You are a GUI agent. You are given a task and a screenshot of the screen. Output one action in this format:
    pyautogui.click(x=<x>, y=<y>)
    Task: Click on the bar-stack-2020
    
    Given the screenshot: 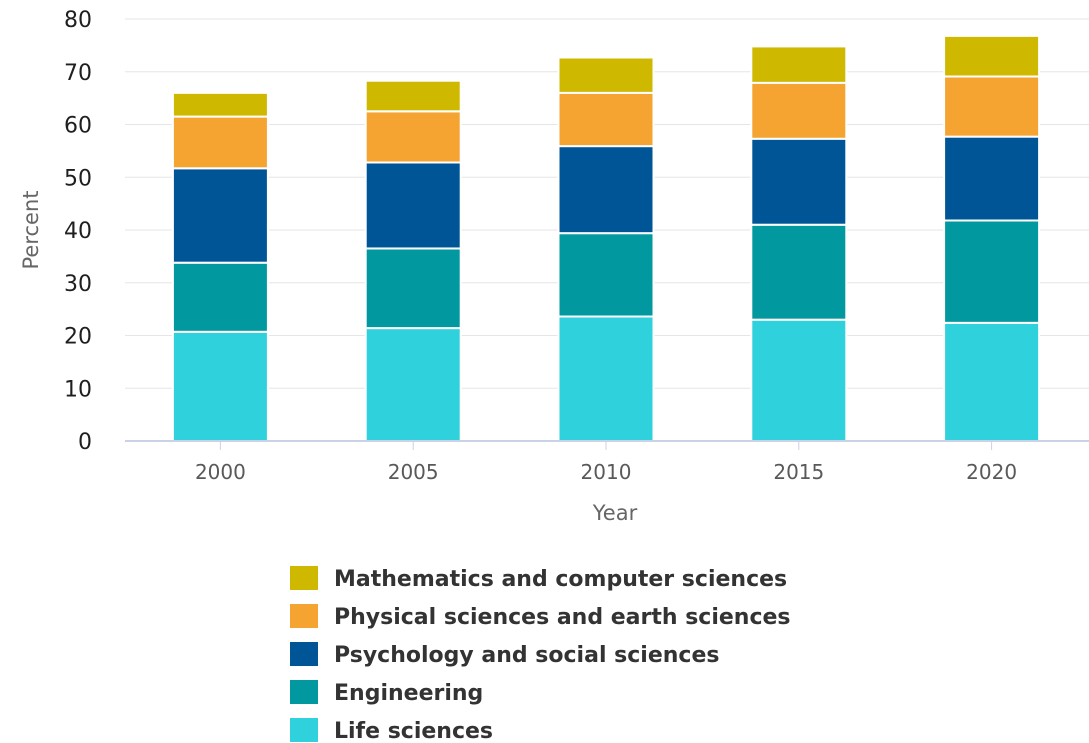 What is the action you would take?
    pyautogui.click(x=992, y=238)
    